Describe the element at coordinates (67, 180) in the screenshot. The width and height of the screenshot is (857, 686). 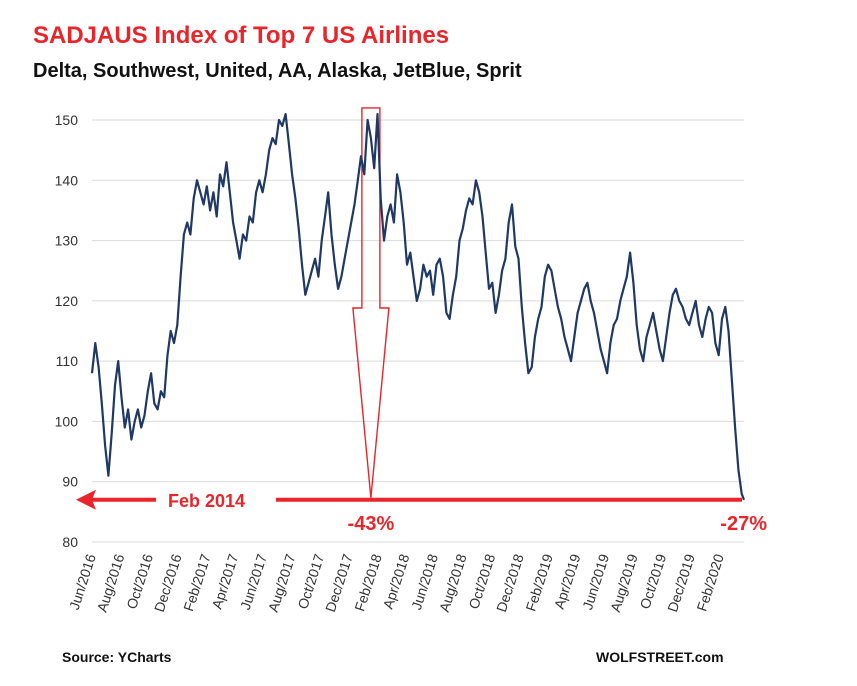
I see `y-tick-label: 140` at that location.